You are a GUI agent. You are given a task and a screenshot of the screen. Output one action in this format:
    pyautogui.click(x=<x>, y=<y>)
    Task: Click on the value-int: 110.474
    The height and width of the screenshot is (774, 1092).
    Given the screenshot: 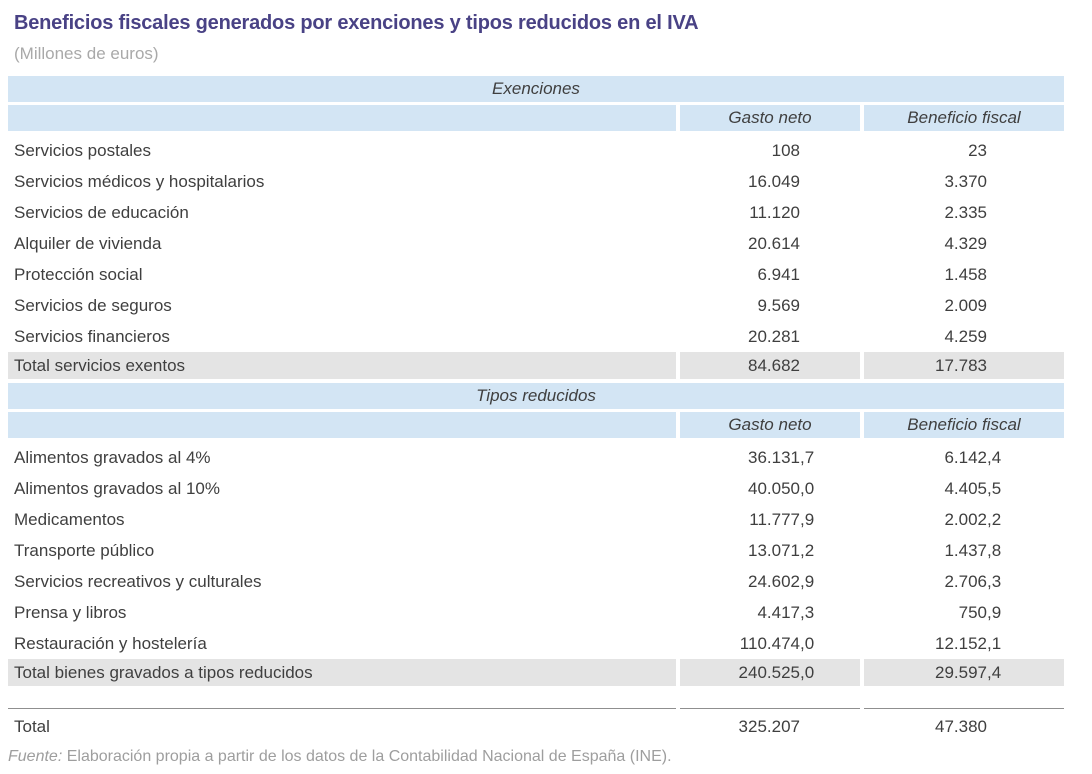 What is the action you would take?
    pyautogui.click(x=769, y=643)
    